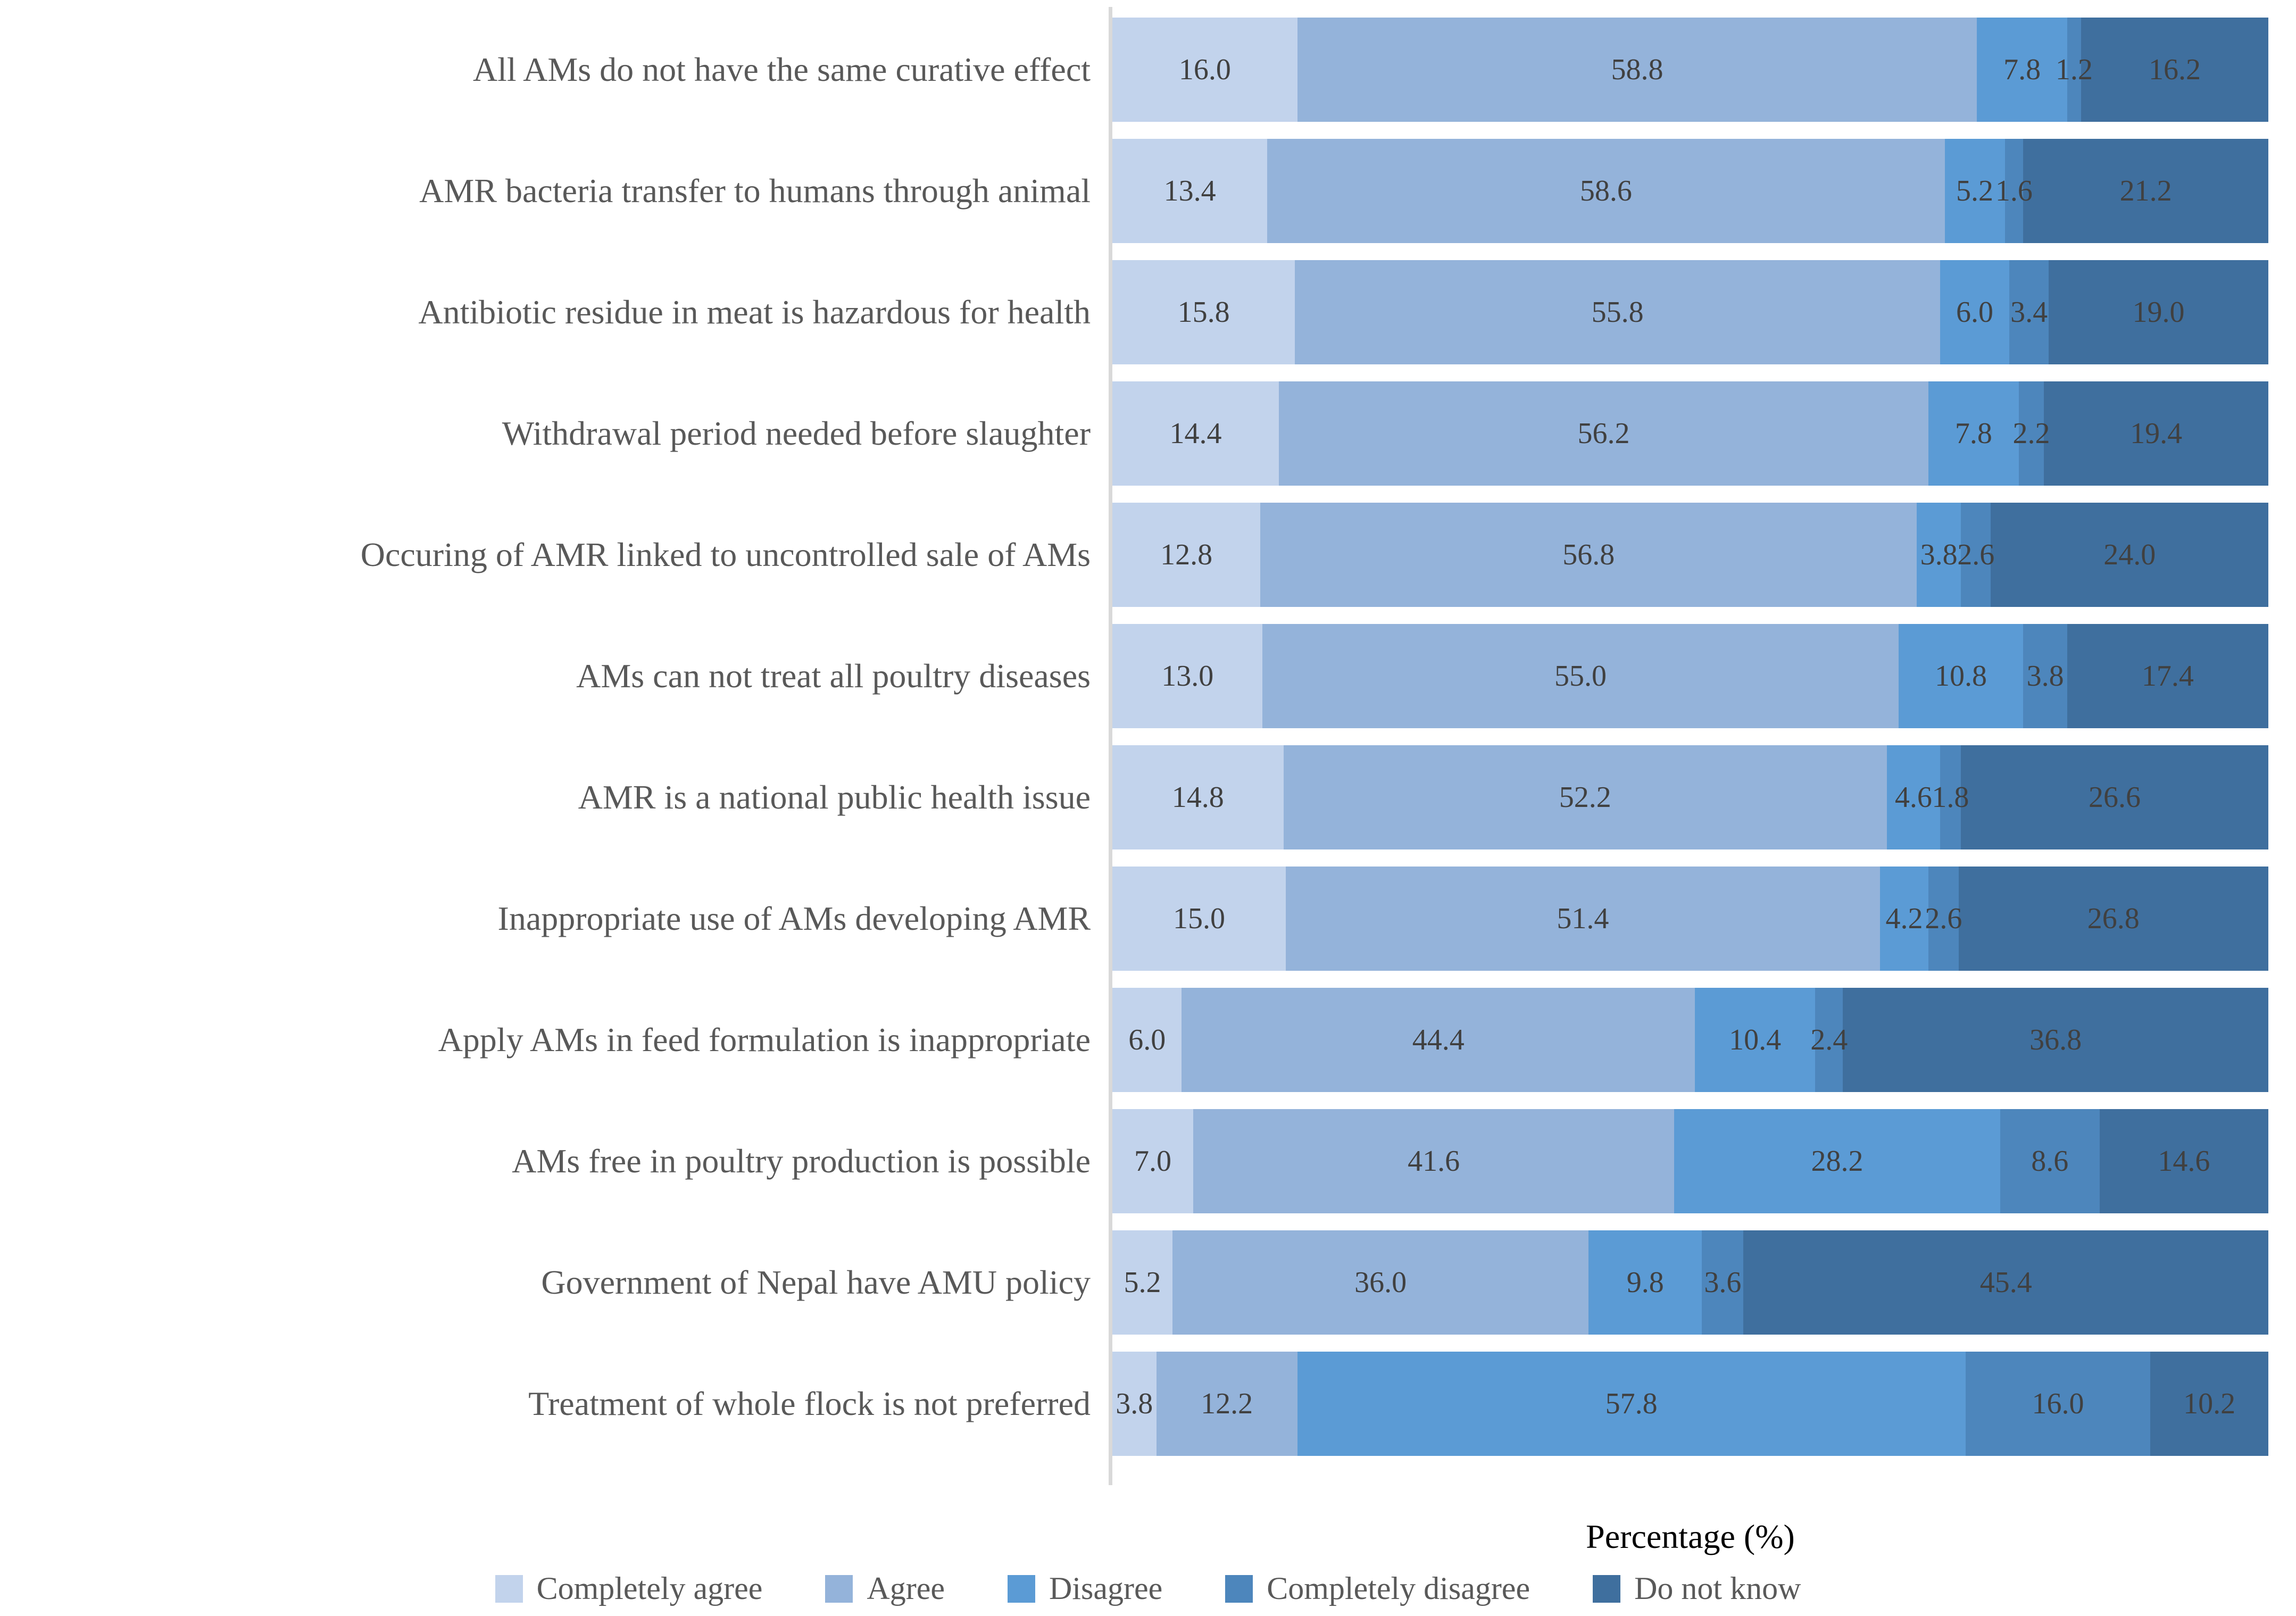 The height and width of the screenshot is (1616, 2296). Describe the element at coordinates (2005, 1282) in the screenshot. I see `value-label: 45.4` at that location.